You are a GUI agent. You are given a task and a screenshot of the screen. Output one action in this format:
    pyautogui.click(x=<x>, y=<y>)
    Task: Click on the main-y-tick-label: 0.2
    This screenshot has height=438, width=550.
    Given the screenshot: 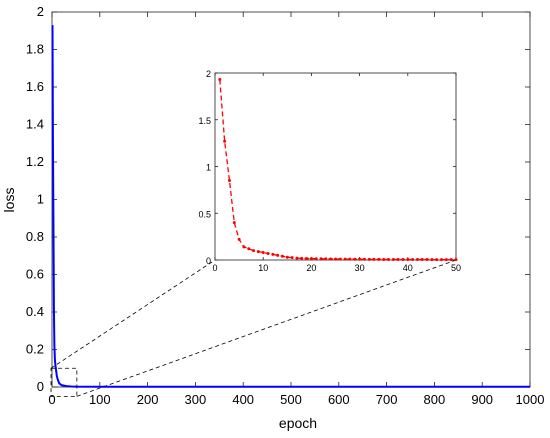 What is the action you would take?
    pyautogui.click(x=35, y=349)
    